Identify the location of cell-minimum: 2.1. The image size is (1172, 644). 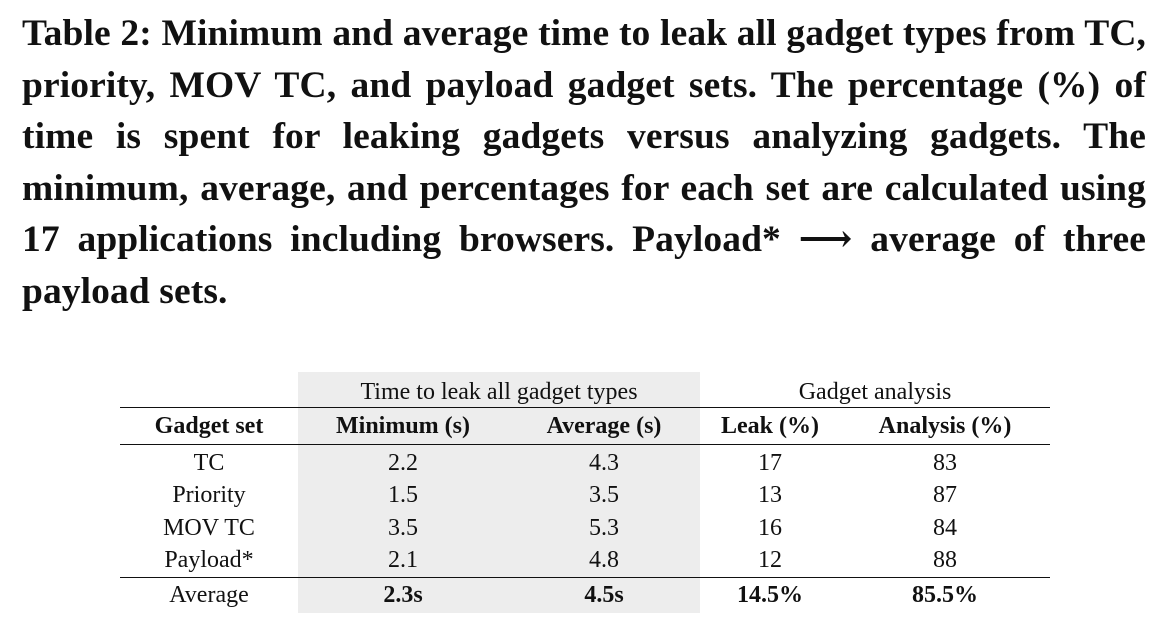
(403, 561).